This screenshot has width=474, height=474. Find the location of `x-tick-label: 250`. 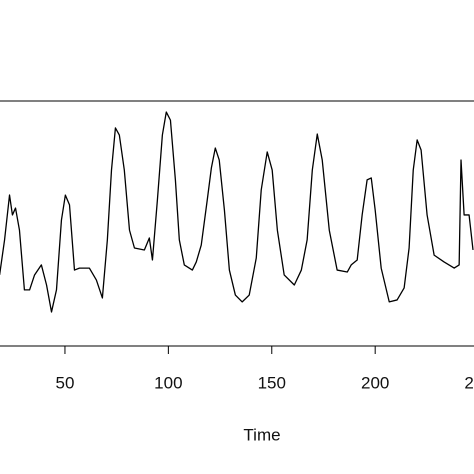

x-tick-label: 250 is located at coordinates (469, 382).